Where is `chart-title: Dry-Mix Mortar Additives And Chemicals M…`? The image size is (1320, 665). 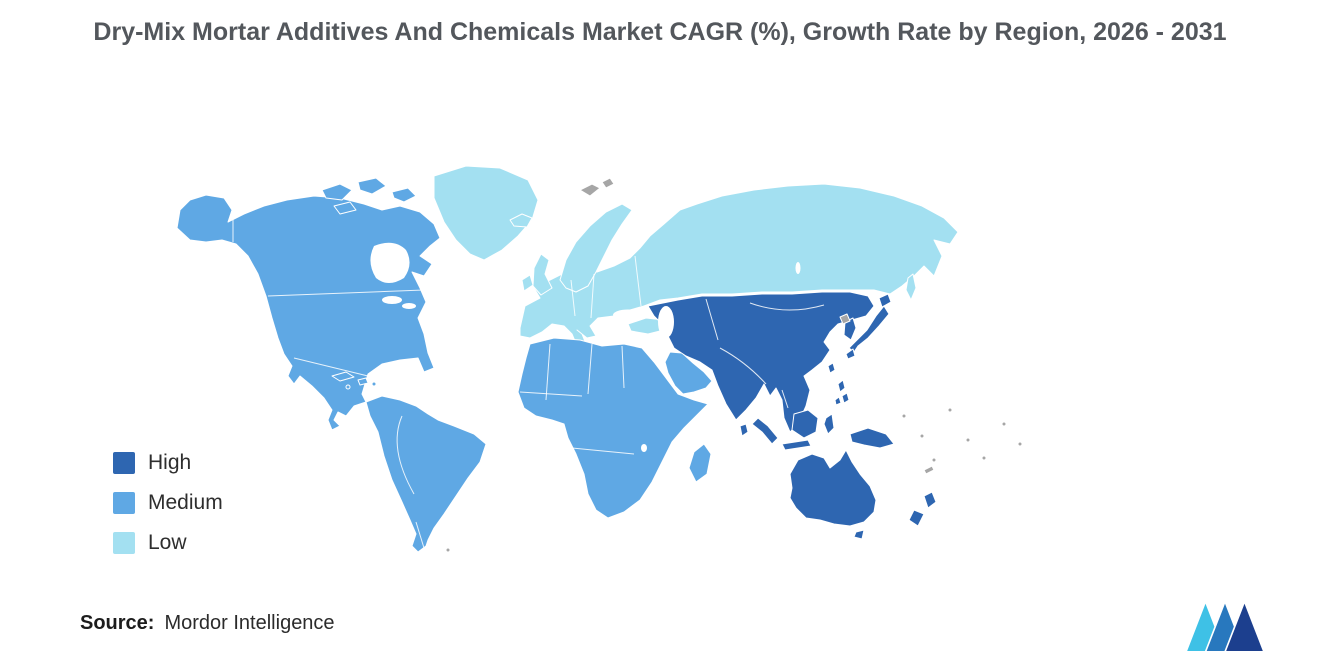 chart-title: Dry-Mix Mortar Additives And Chemicals M… is located at coordinates (660, 32).